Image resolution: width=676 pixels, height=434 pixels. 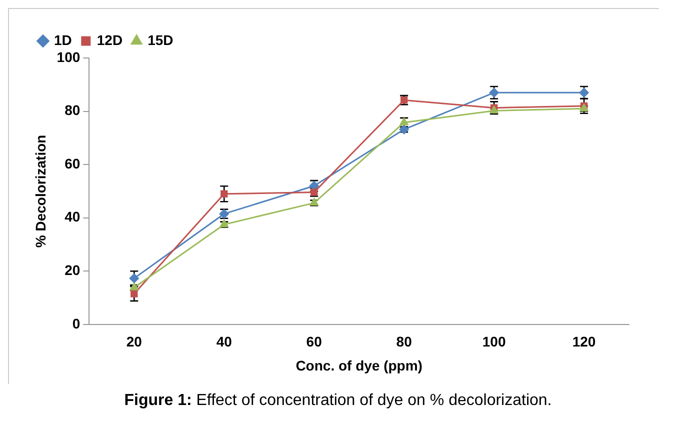 What do you see at coordinates (72, 110) in the screenshot?
I see `y-tick-label: 80` at bounding box center [72, 110].